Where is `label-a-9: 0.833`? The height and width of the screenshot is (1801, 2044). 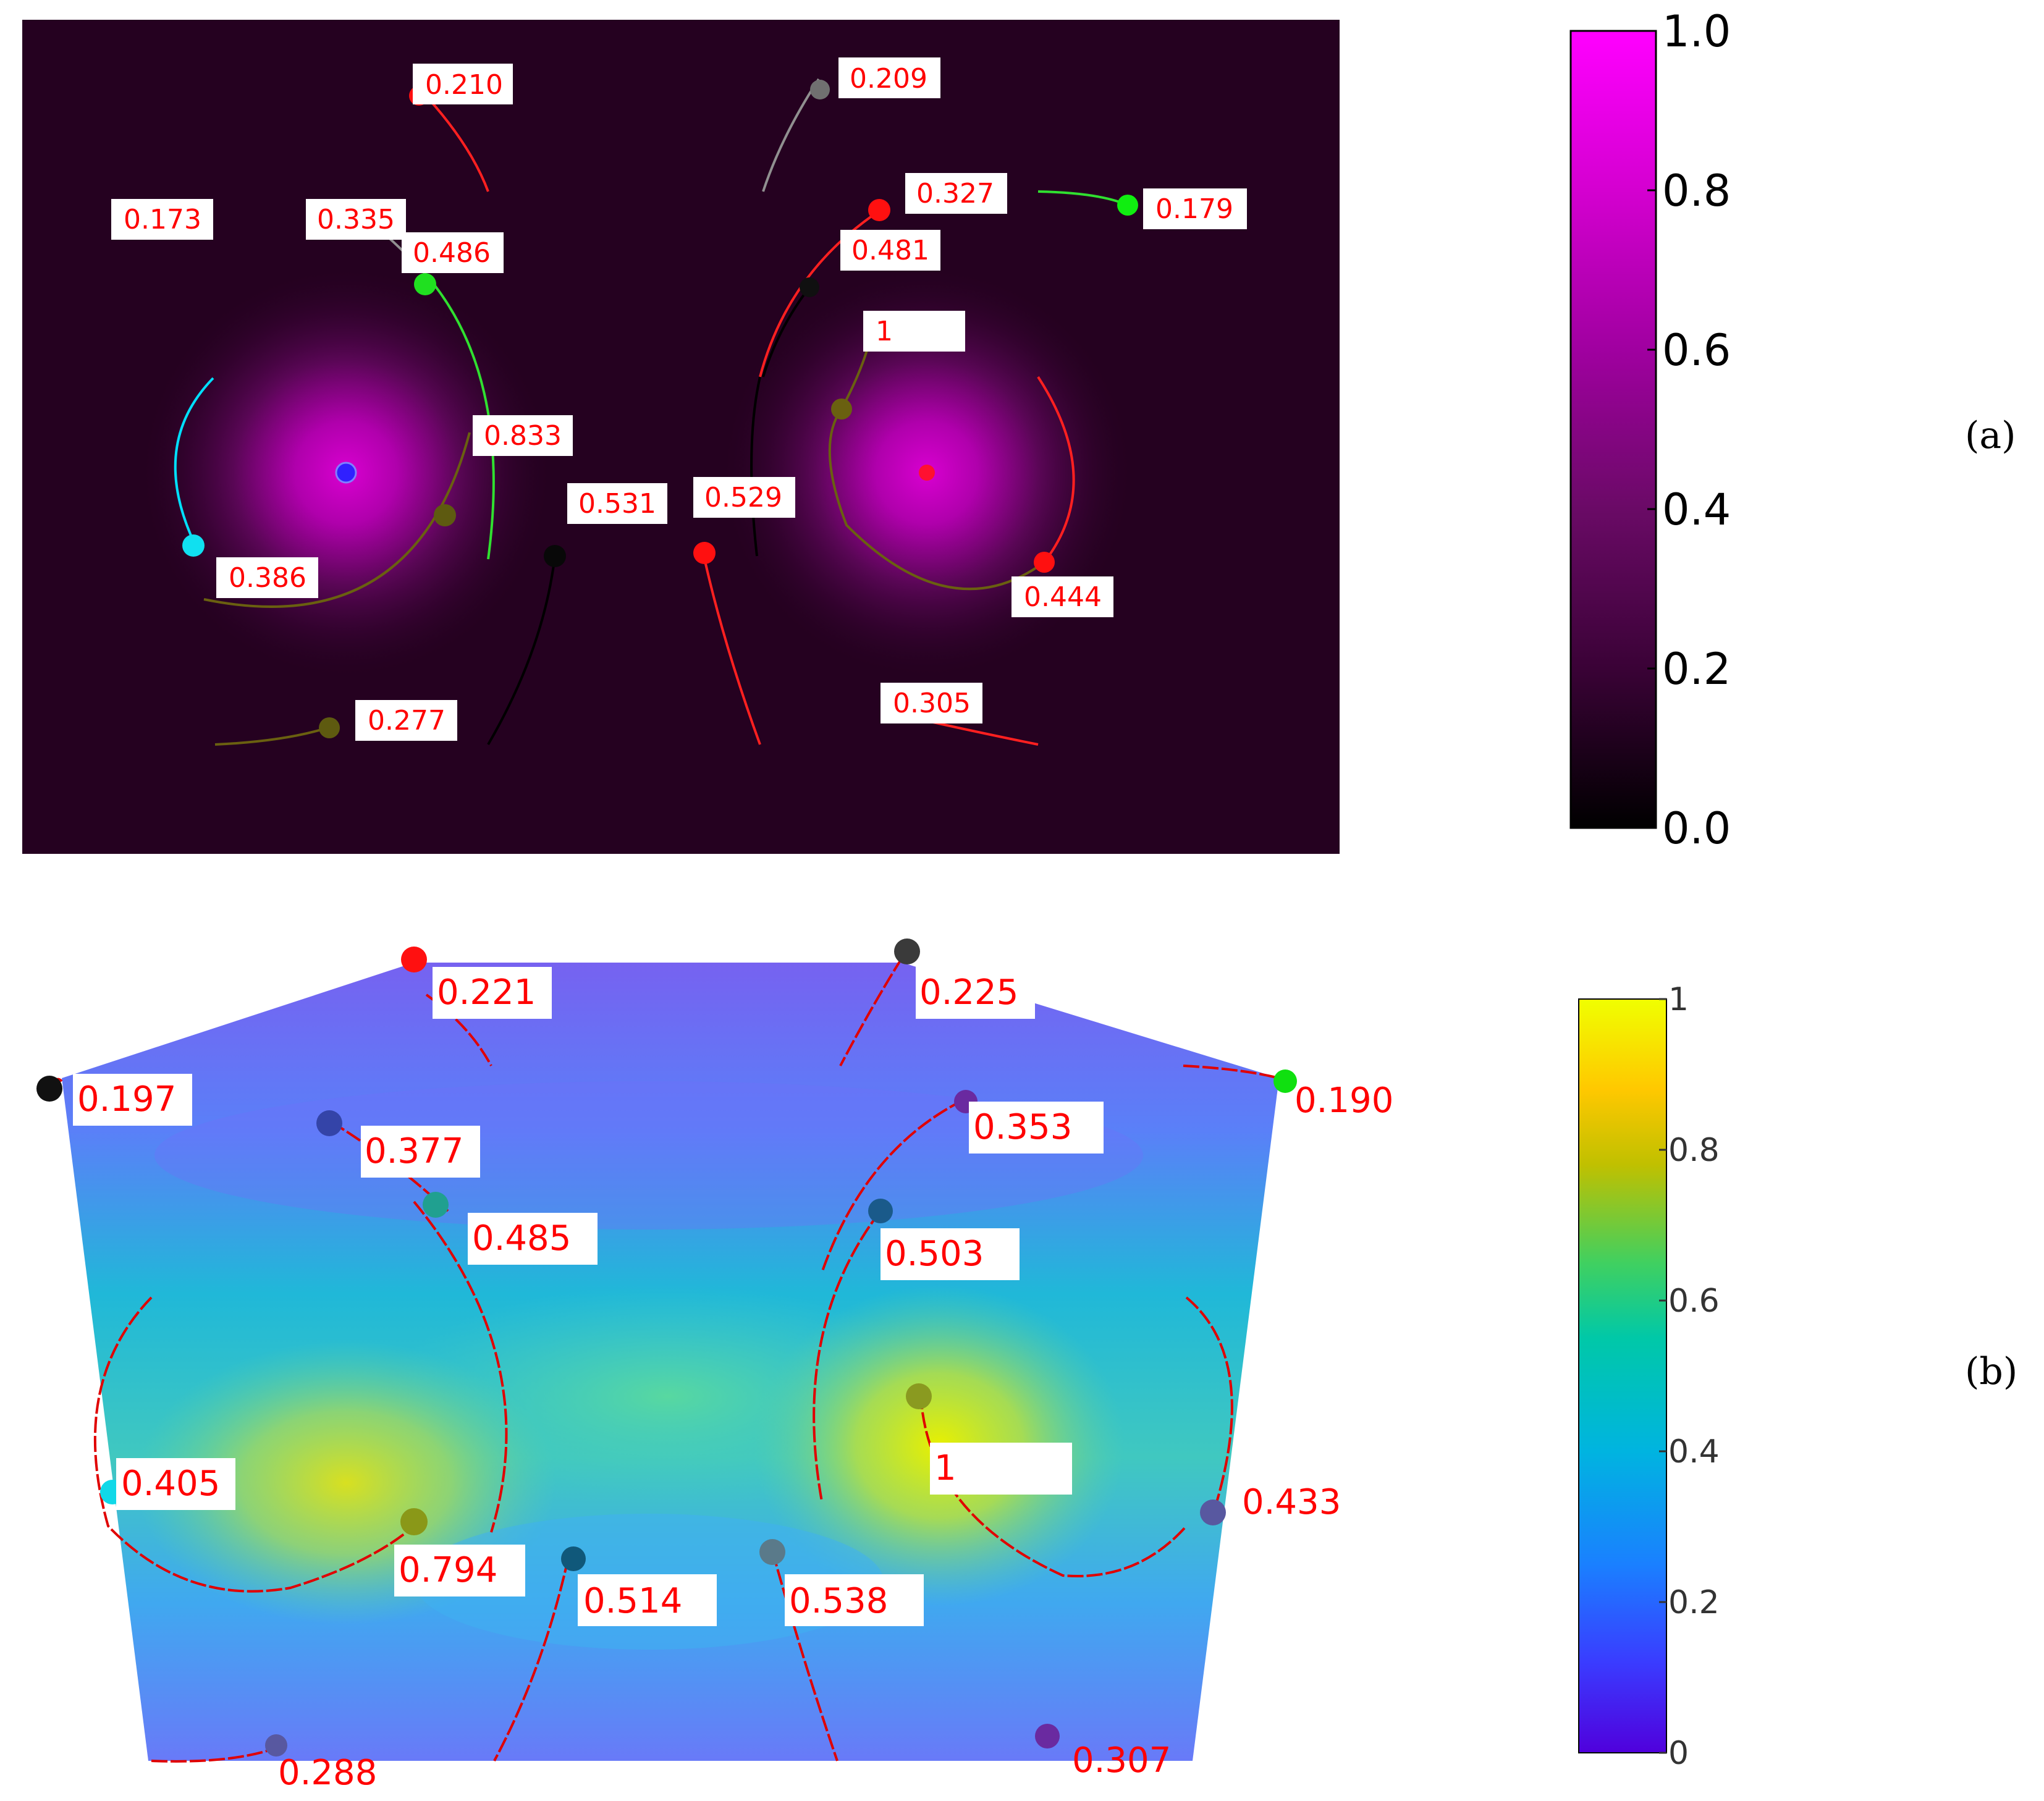
label-a-9: 0.833 is located at coordinates (523, 435).